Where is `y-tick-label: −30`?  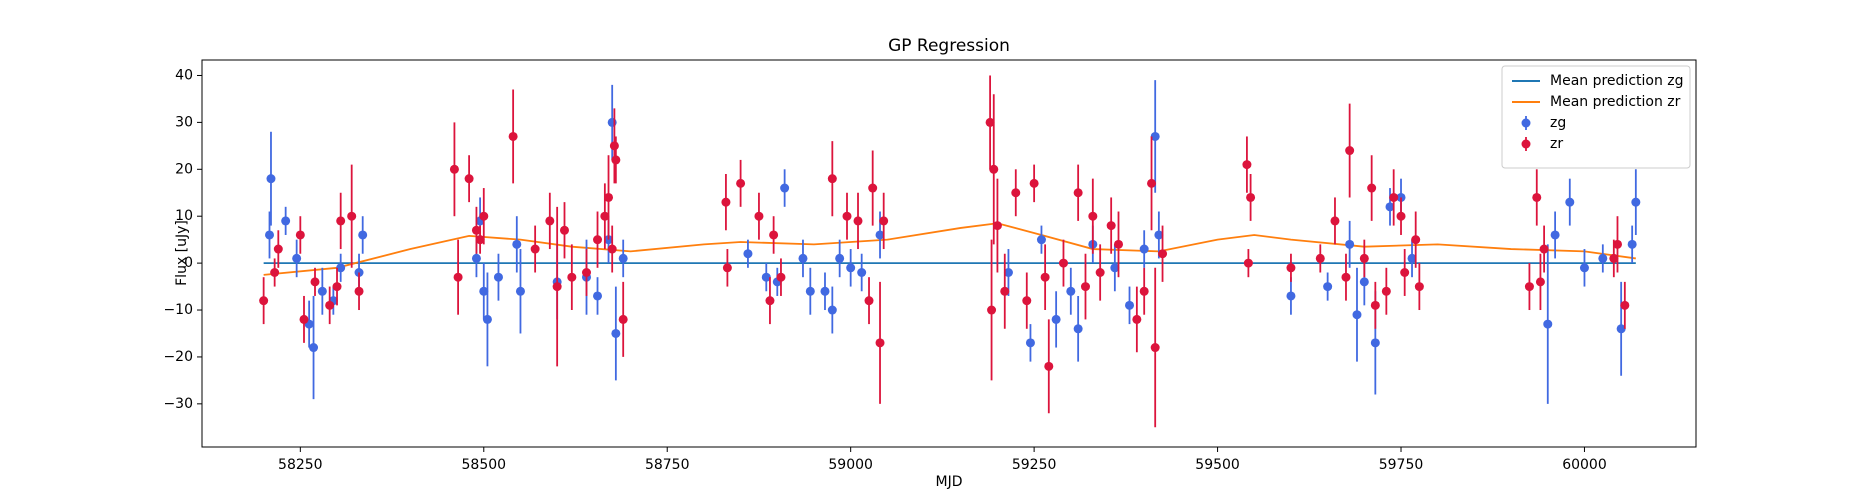 y-tick-label: −30 is located at coordinates (178, 404).